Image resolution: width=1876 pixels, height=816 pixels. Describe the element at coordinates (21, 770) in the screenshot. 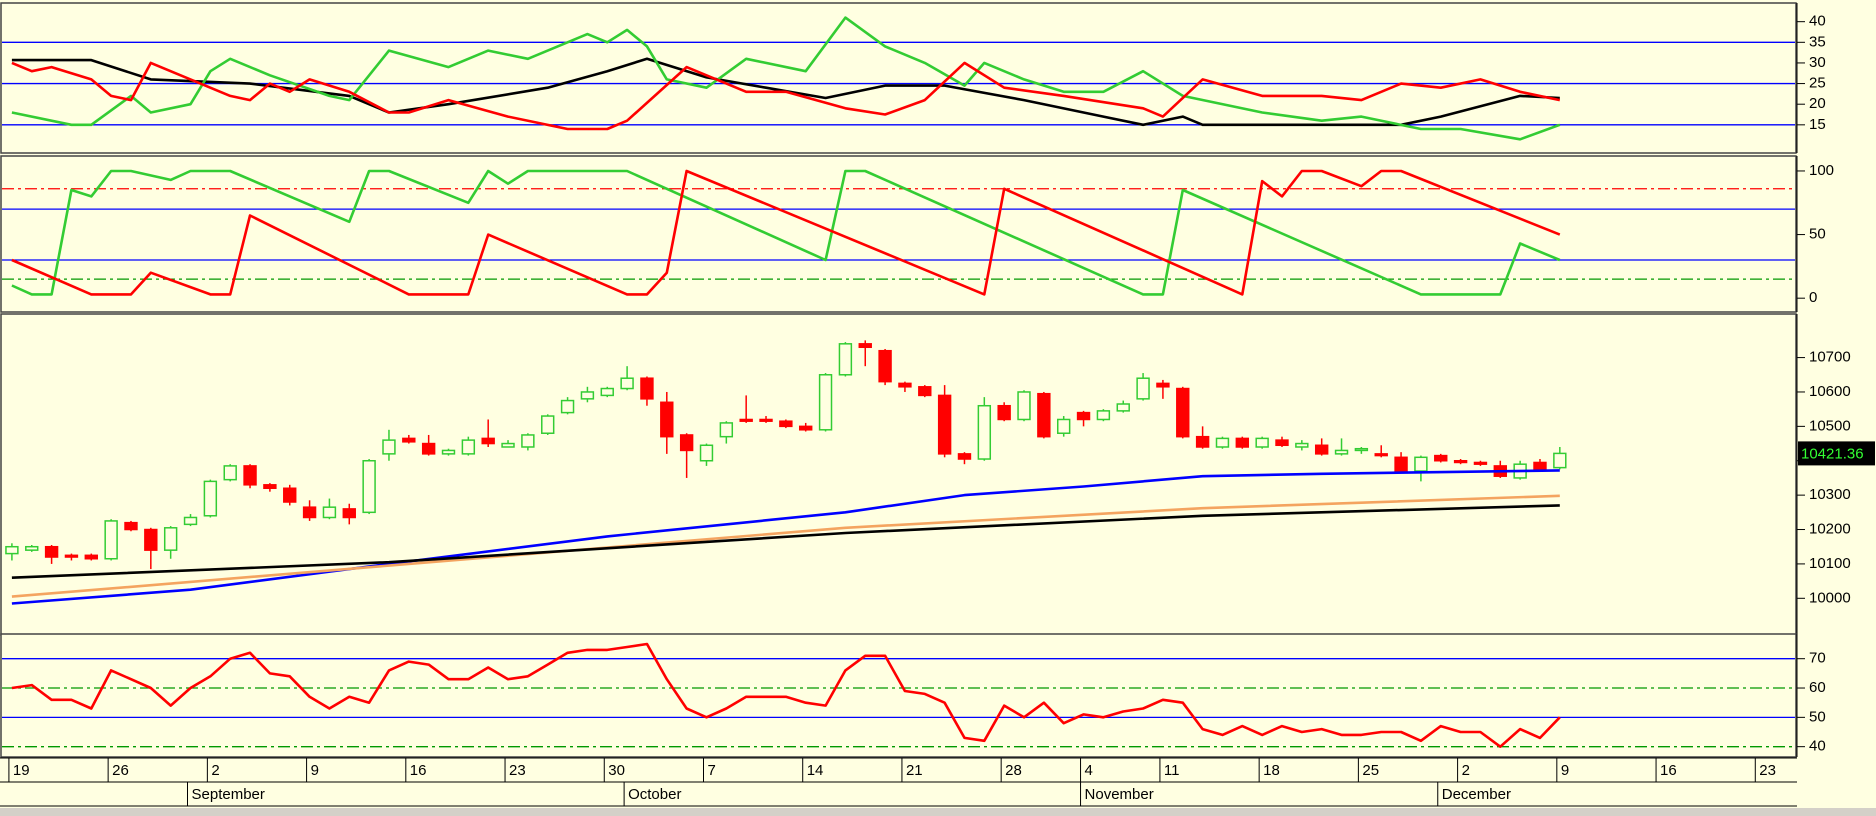

I see `x-tick-label: 19` at that location.